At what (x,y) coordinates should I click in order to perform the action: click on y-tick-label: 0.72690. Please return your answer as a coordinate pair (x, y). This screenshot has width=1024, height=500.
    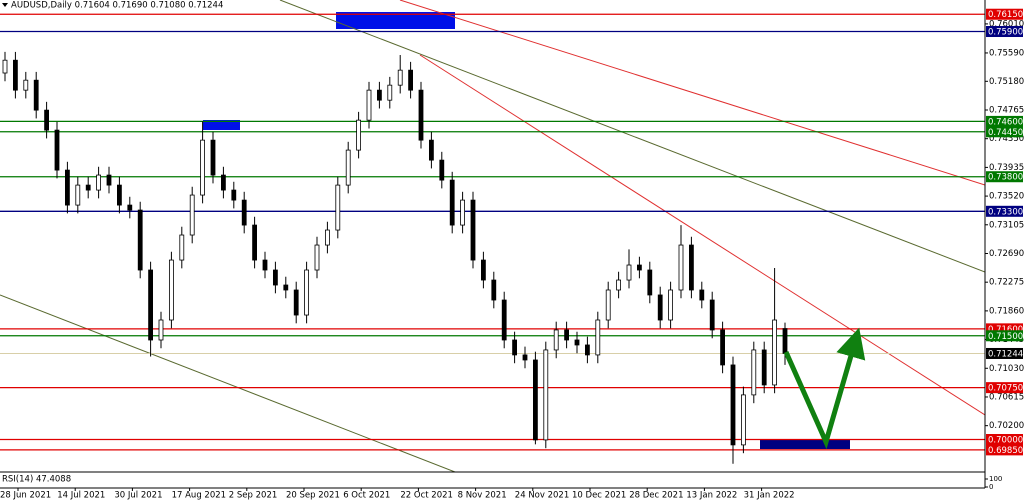
    Looking at the image, I should click on (1006, 254).